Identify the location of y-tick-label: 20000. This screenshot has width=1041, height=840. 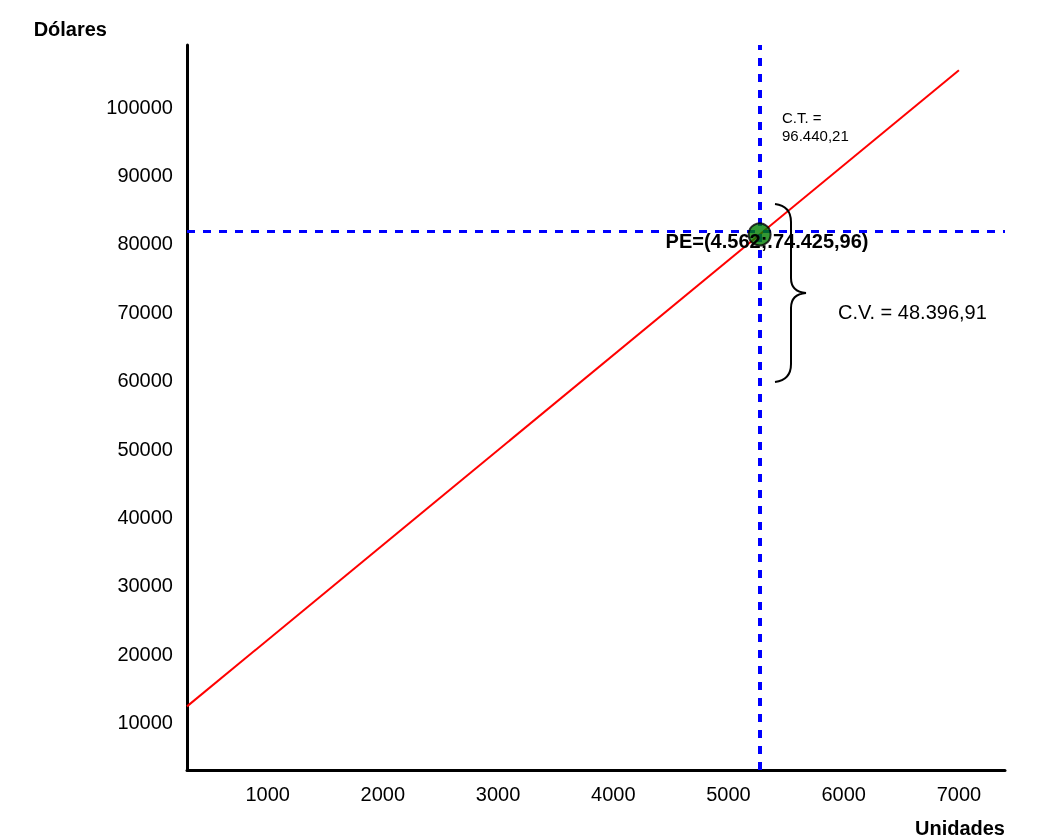
(145, 653).